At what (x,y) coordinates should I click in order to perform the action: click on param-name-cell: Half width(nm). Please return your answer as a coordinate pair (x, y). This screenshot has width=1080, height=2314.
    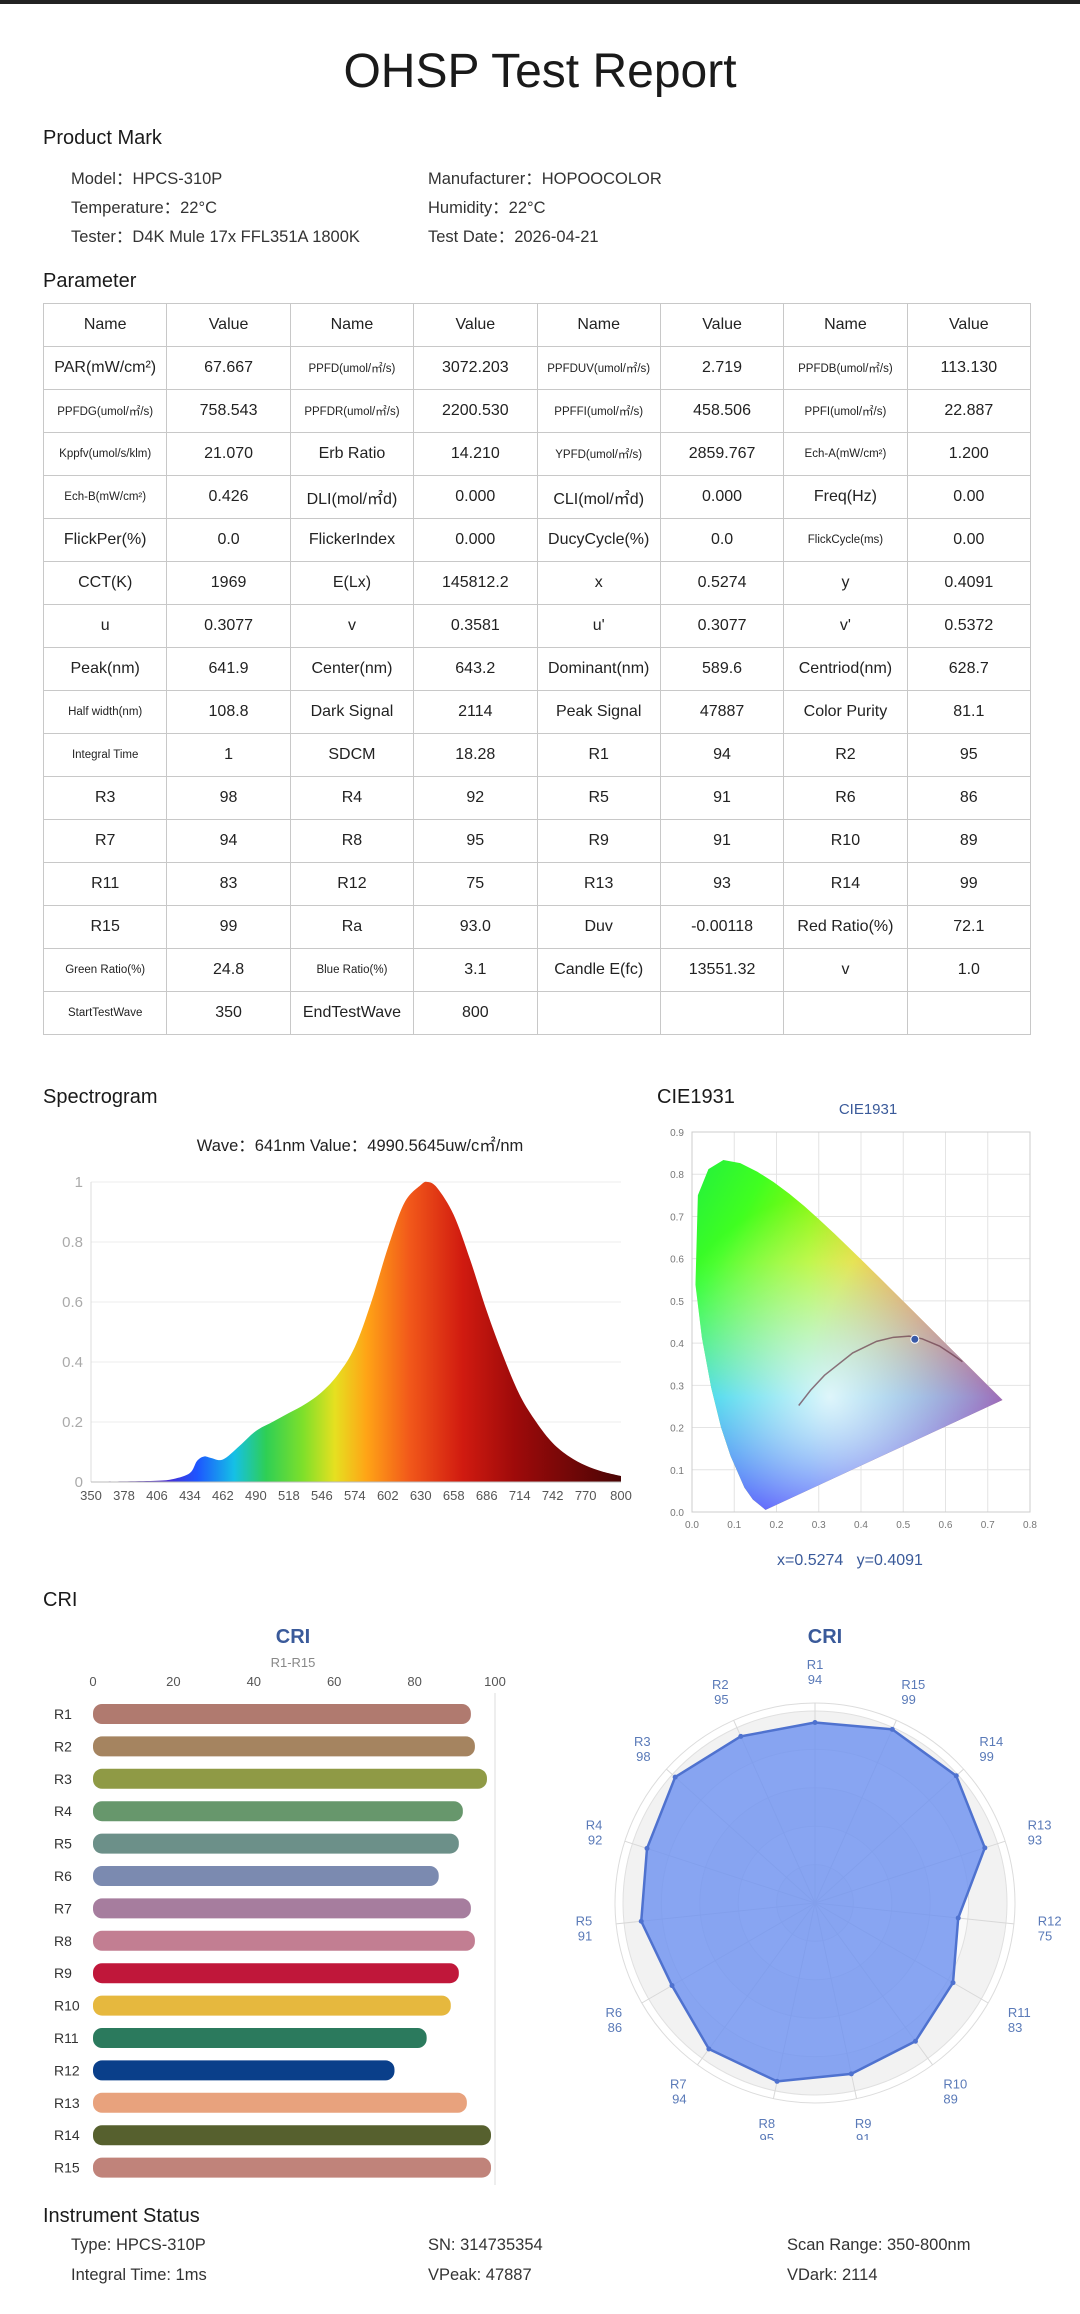
    Looking at the image, I should click on (105, 712).